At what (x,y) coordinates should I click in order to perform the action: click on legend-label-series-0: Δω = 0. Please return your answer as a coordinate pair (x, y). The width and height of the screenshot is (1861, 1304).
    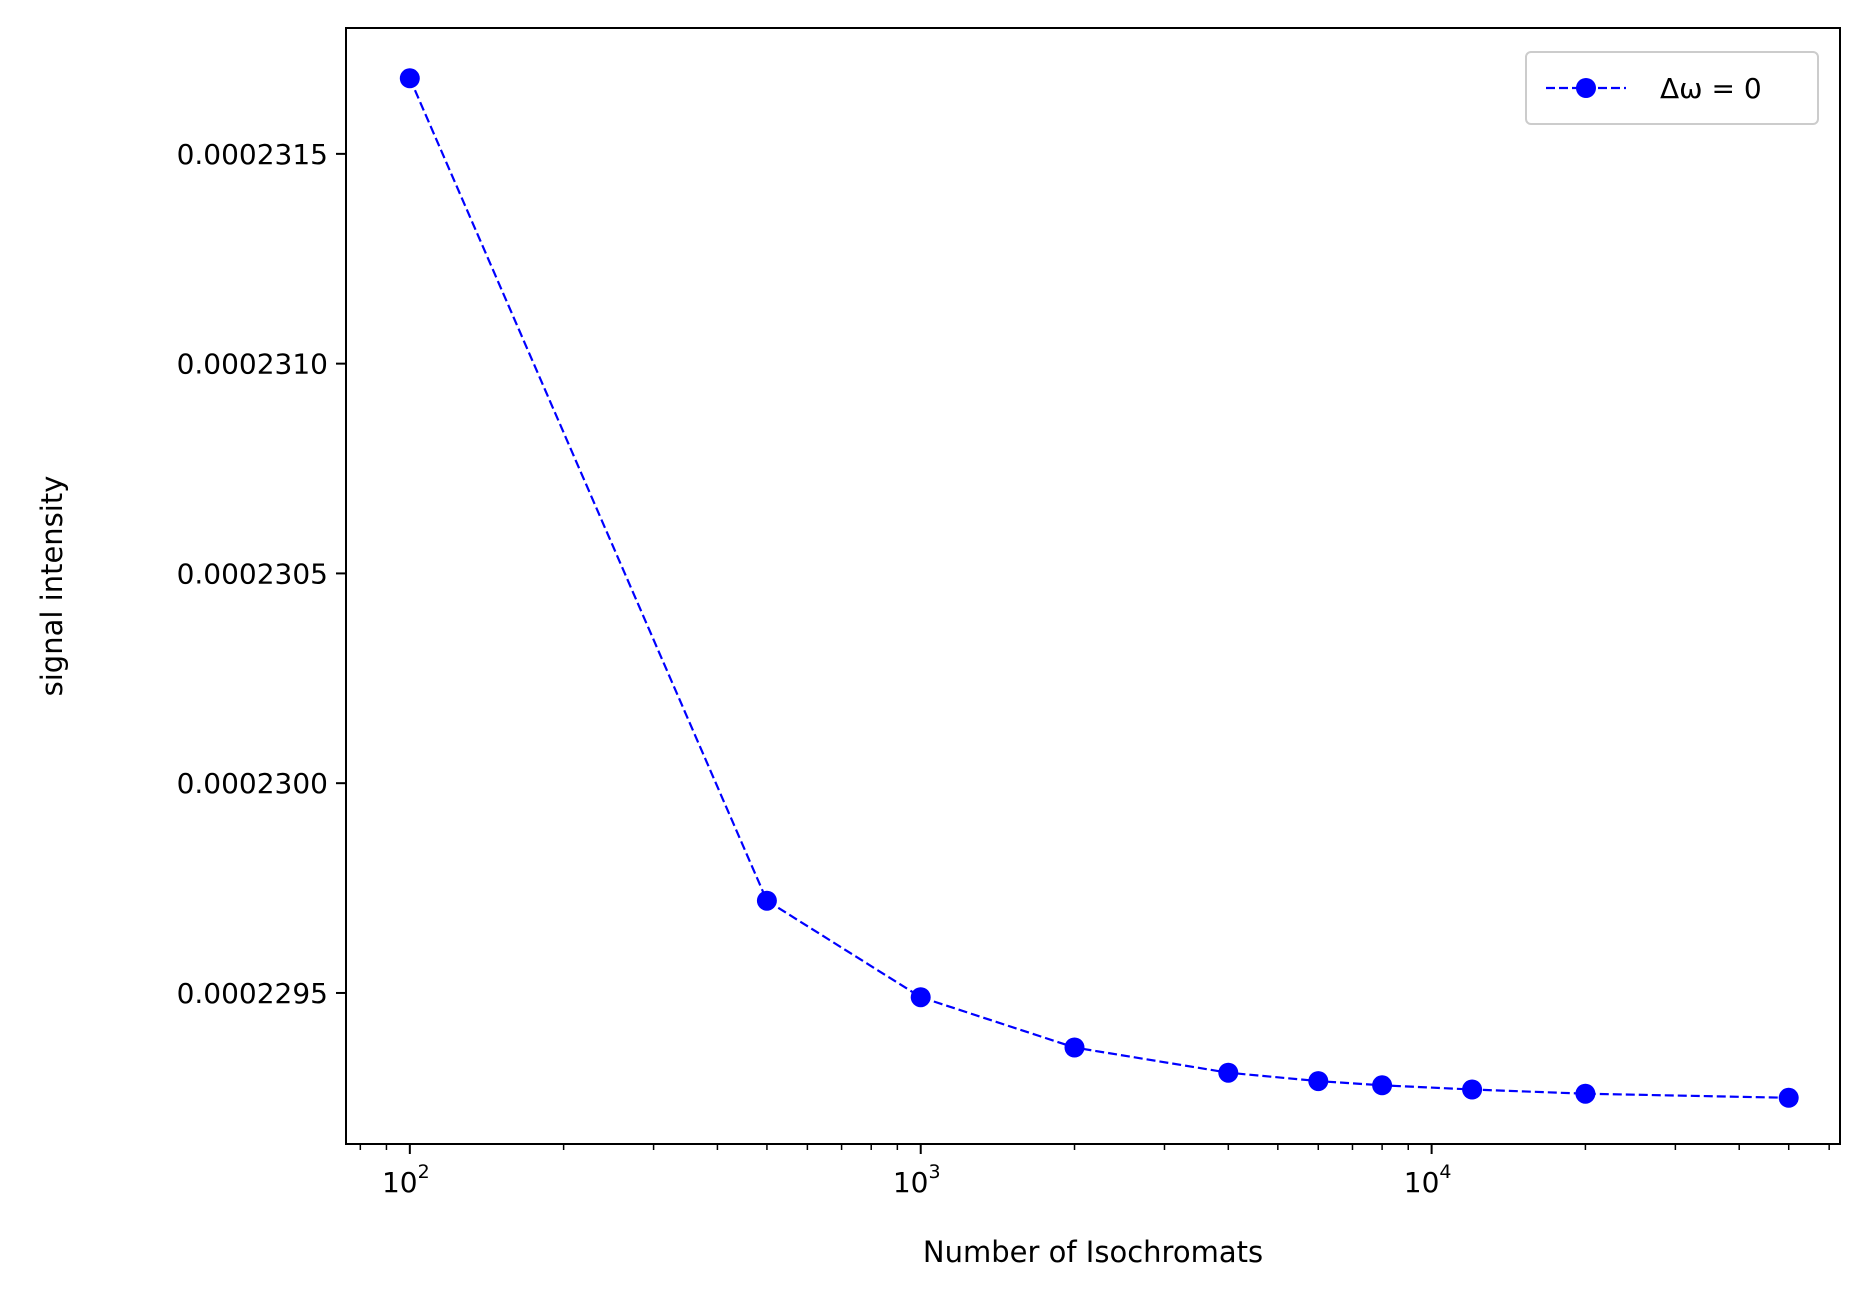
    Looking at the image, I should click on (1711, 88).